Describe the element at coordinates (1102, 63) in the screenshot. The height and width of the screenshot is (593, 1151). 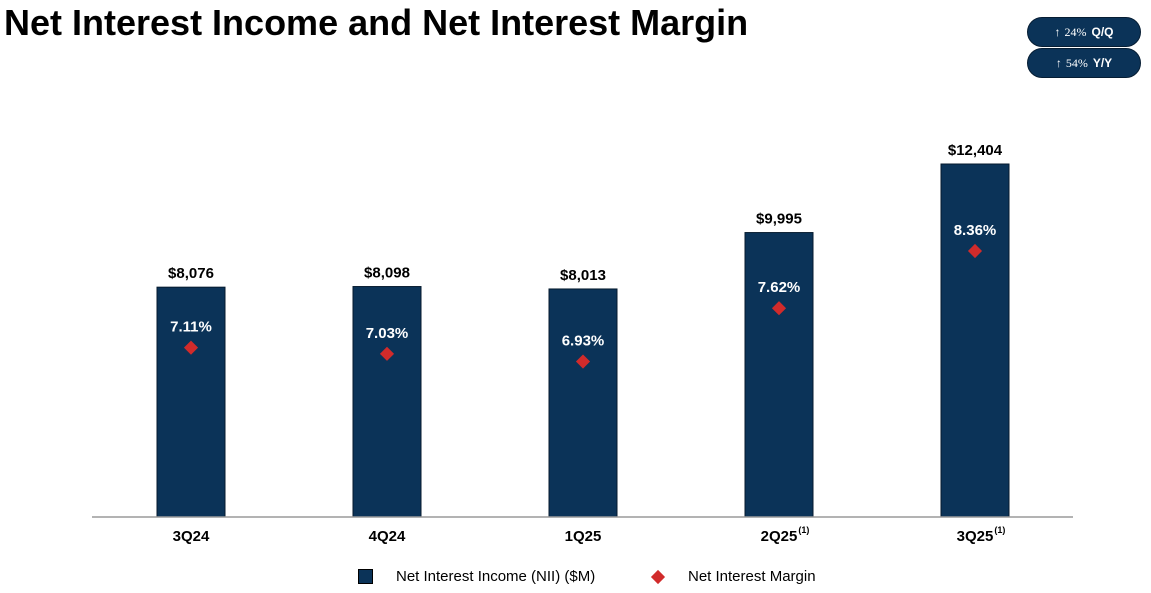
I see `yy-growth-label: Y/Y` at that location.